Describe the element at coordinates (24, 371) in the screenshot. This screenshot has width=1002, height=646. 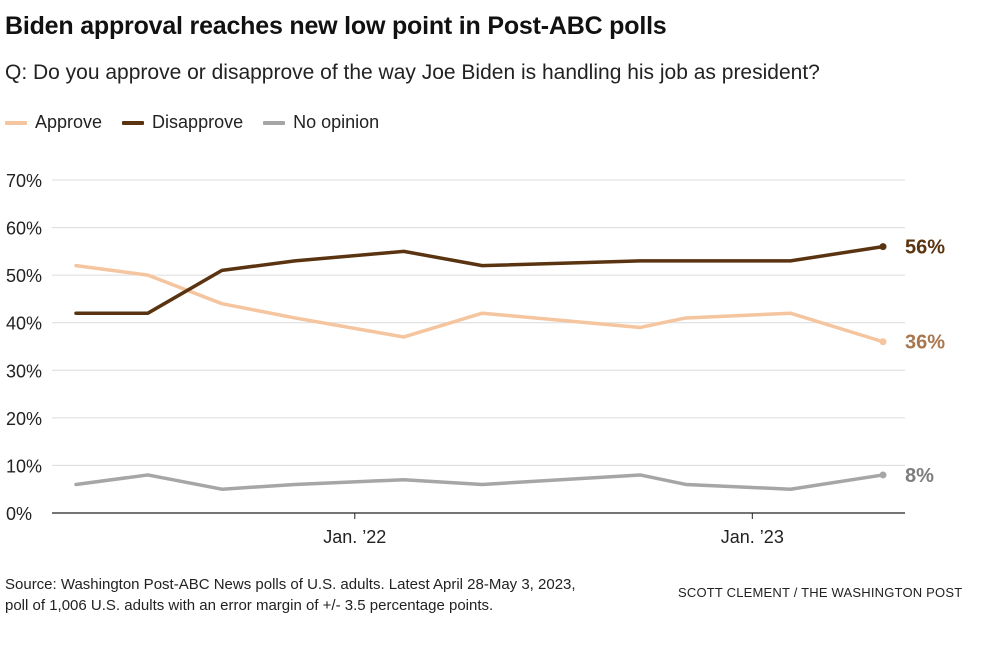
I see `y-tick-label: 30%` at that location.